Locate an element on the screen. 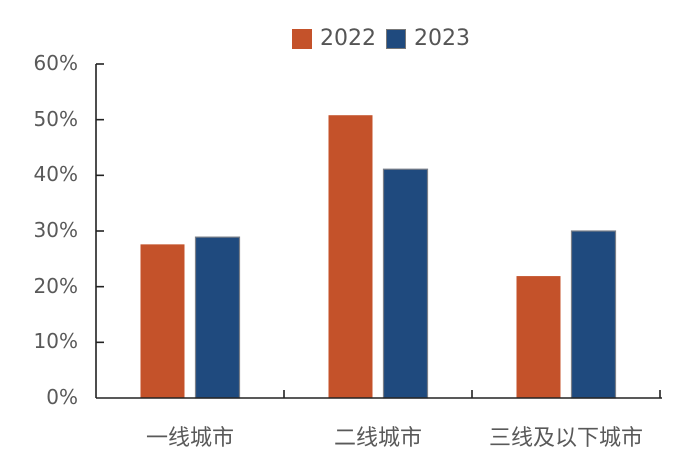 Image resolution: width=700 pixels, height=467 pixels. legend-swatch-2022 is located at coordinates (302, 38).